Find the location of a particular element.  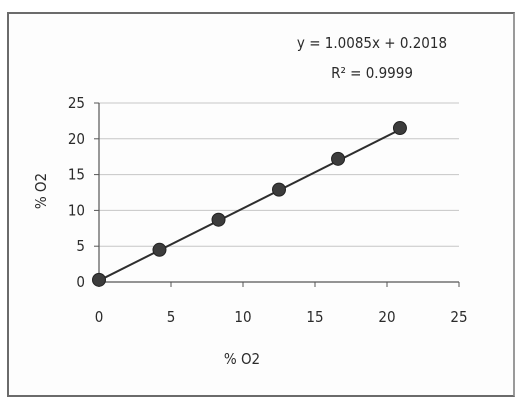

y-tick-label: 0 is located at coordinates (80, 282).